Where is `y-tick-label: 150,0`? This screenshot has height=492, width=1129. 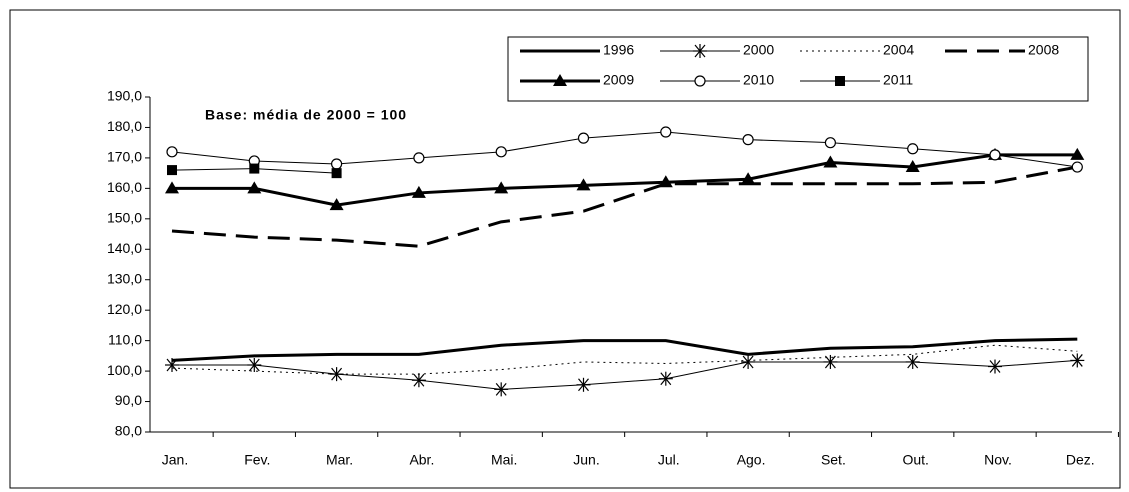
y-tick-label: 150,0 is located at coordinates (124, 218).